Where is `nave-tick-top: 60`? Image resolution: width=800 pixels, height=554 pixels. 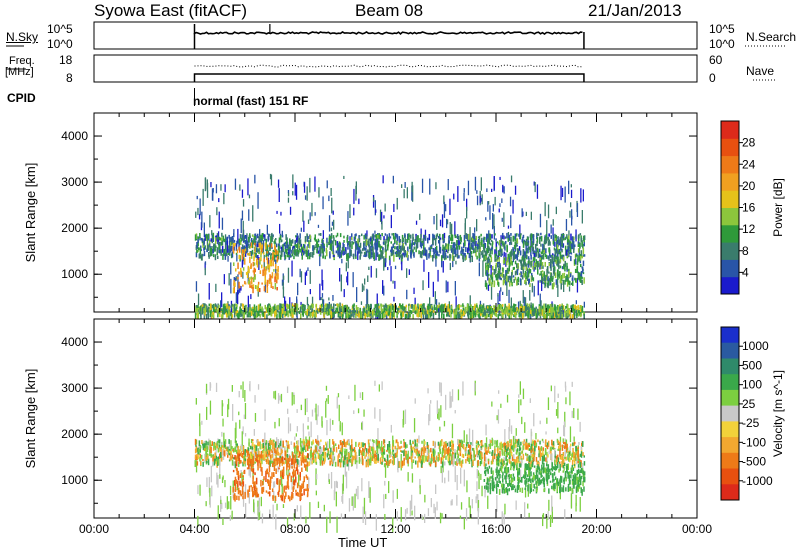 nave-tick-top: 60 is located at coordinates (716, 60).